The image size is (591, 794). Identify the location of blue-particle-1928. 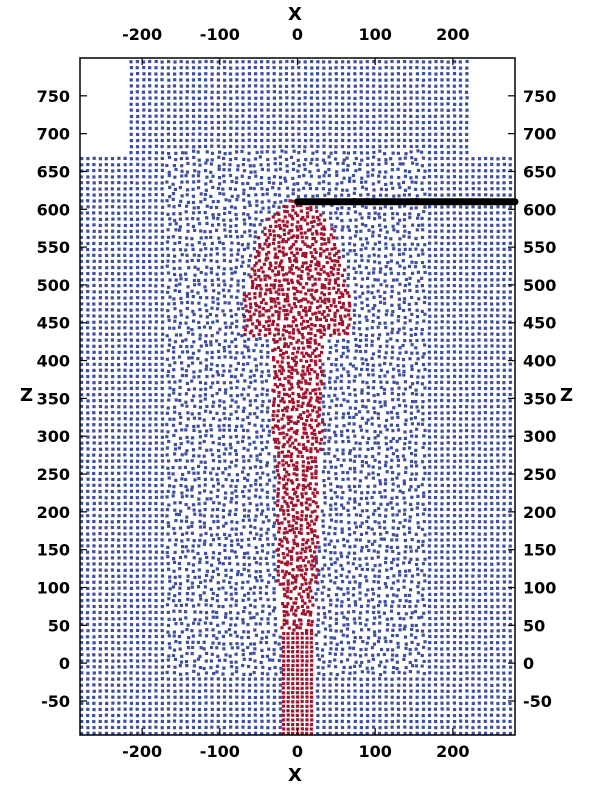
(461, 558).